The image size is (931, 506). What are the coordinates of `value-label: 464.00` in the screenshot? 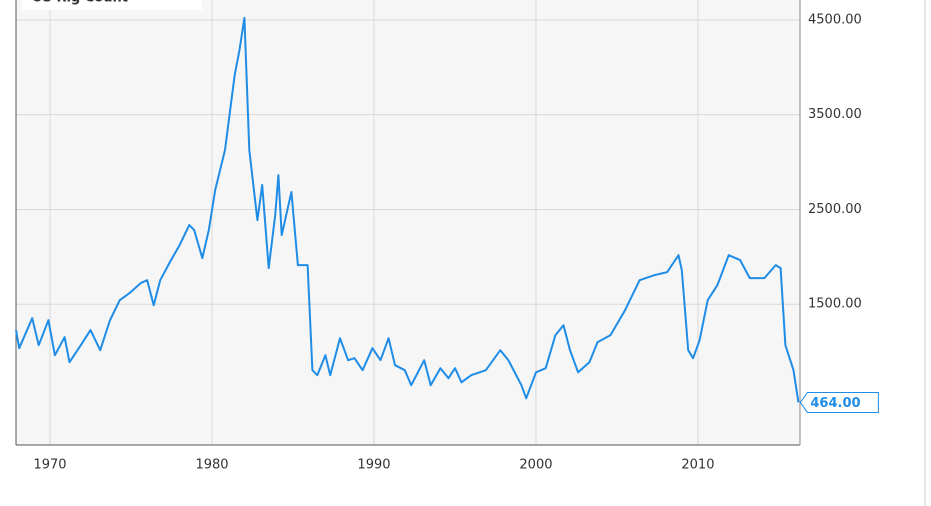 It's located at (835, 403).